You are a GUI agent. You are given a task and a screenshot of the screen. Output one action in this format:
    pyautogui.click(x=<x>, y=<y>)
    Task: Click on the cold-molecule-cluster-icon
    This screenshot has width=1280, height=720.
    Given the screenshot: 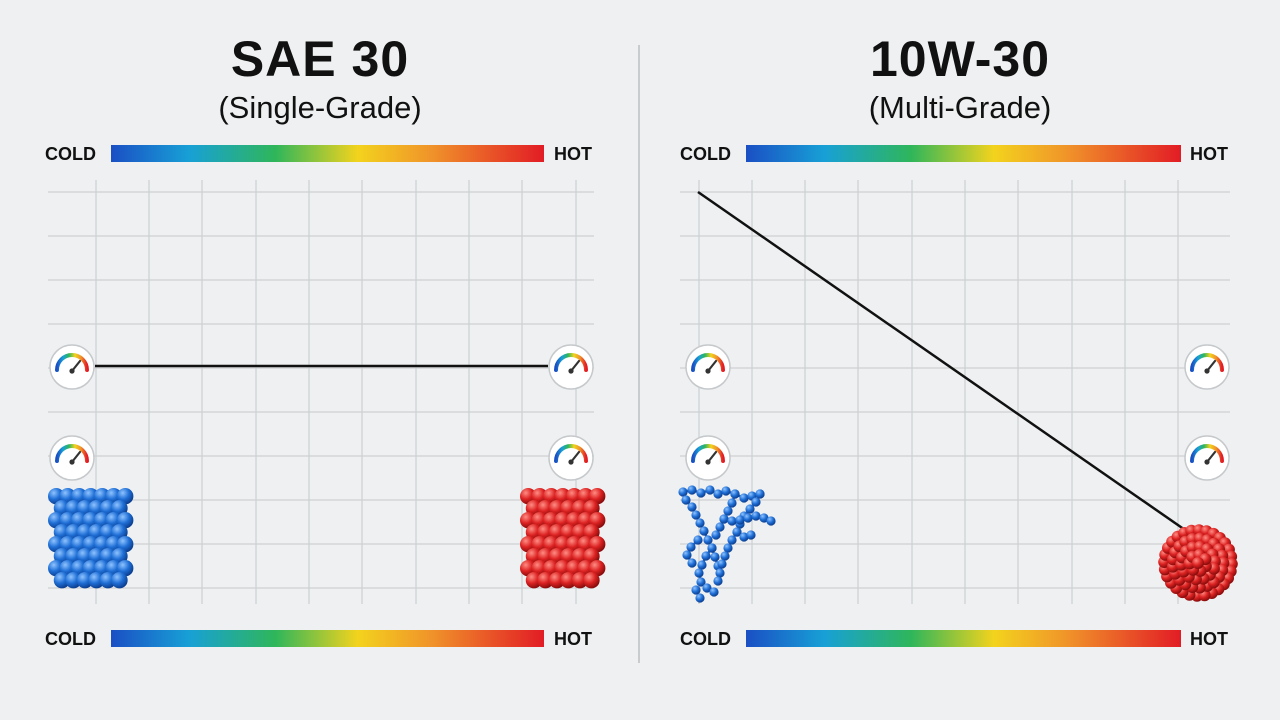 What is the action you would take?
    pyautogui.click(x=91, y=538)
    